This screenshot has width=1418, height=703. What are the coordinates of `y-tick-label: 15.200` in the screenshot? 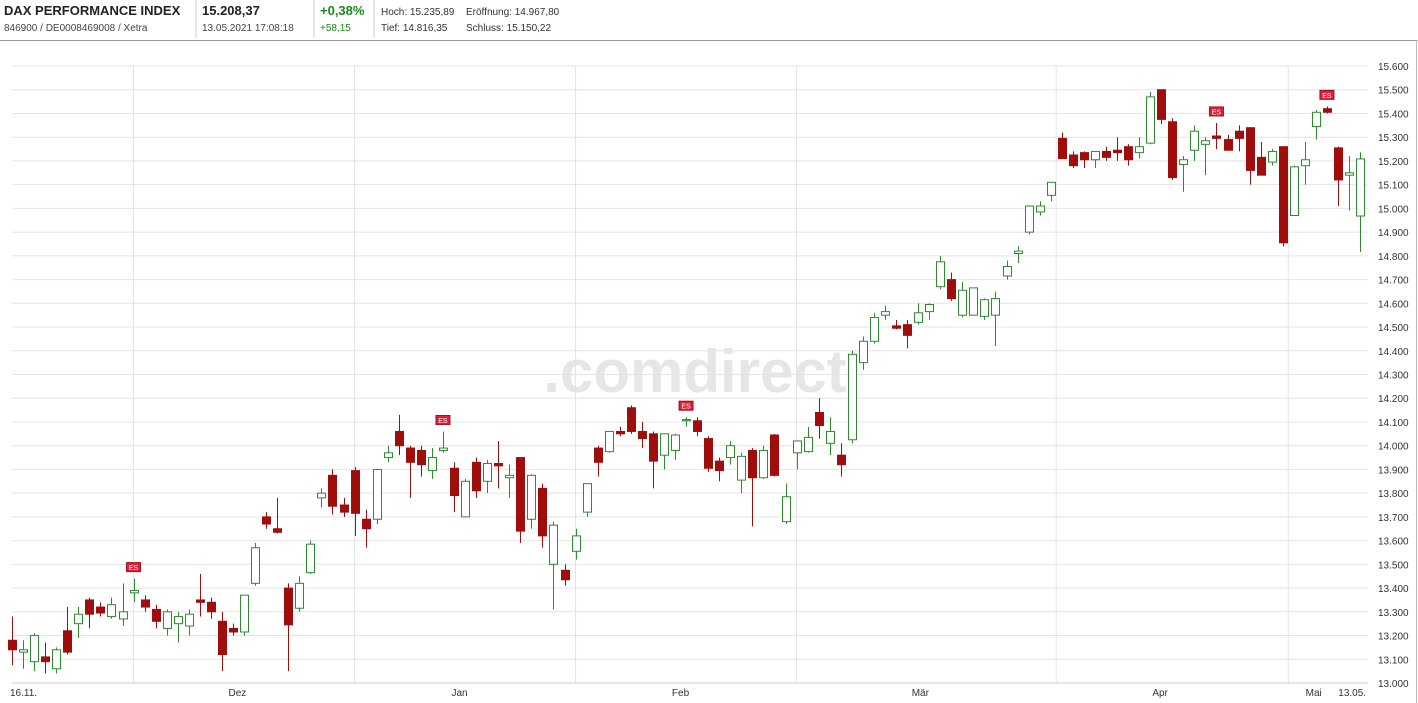 It's located at (1393, 162).